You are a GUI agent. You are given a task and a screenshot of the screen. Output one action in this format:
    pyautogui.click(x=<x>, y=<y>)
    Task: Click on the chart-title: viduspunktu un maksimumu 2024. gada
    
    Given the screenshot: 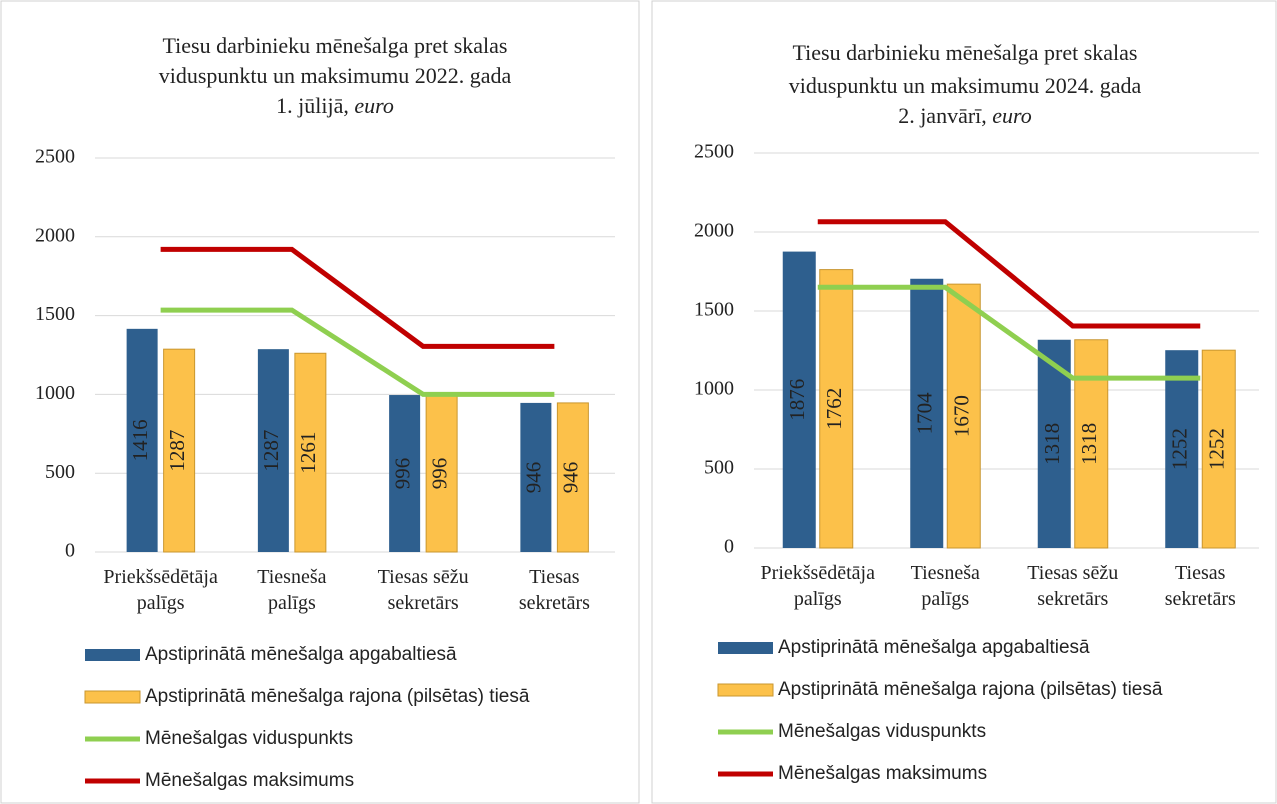 What is the action you would take?
    pyautogui.click(x=965, y=85)
    